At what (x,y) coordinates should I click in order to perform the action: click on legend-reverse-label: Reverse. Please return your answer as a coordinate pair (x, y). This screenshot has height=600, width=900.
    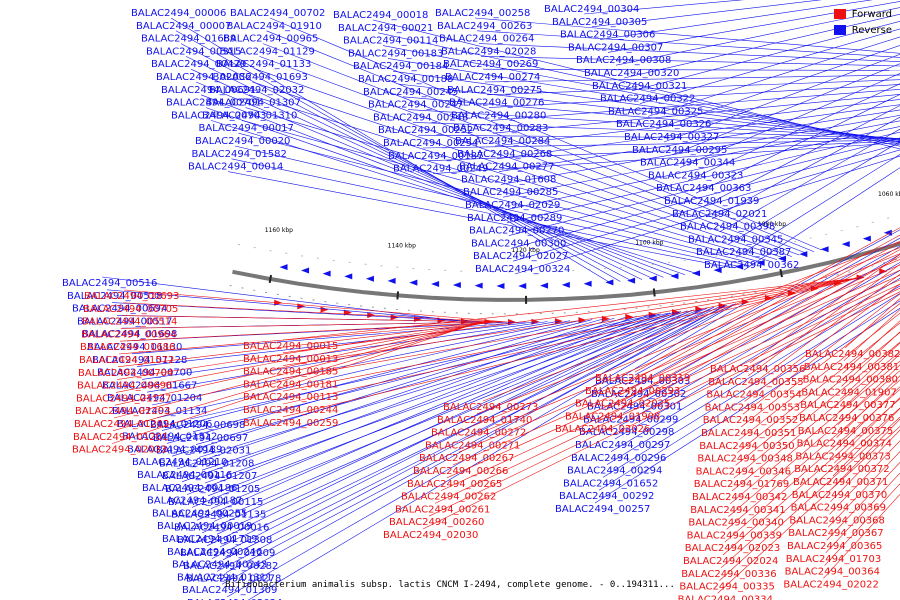
    Looking at the image, I should click on (871, 30).